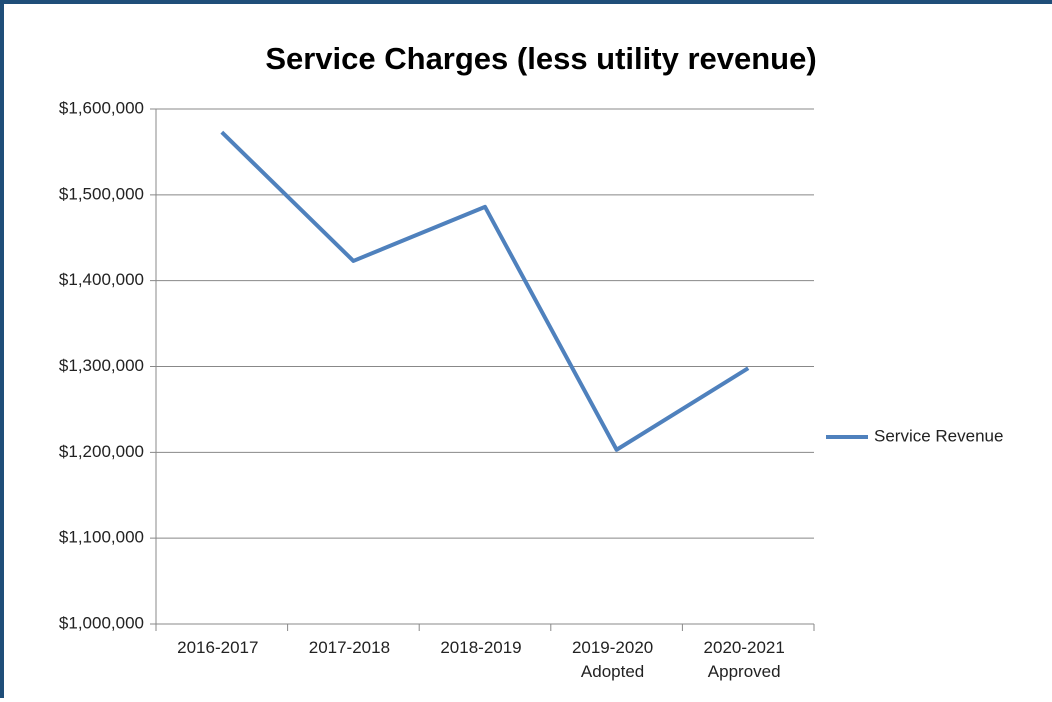  What do you see at coordinates (540, 58) in the screenshot?
I see `chart-title: Service Charges (less utility revenue)` at bounding box center [540, 58].